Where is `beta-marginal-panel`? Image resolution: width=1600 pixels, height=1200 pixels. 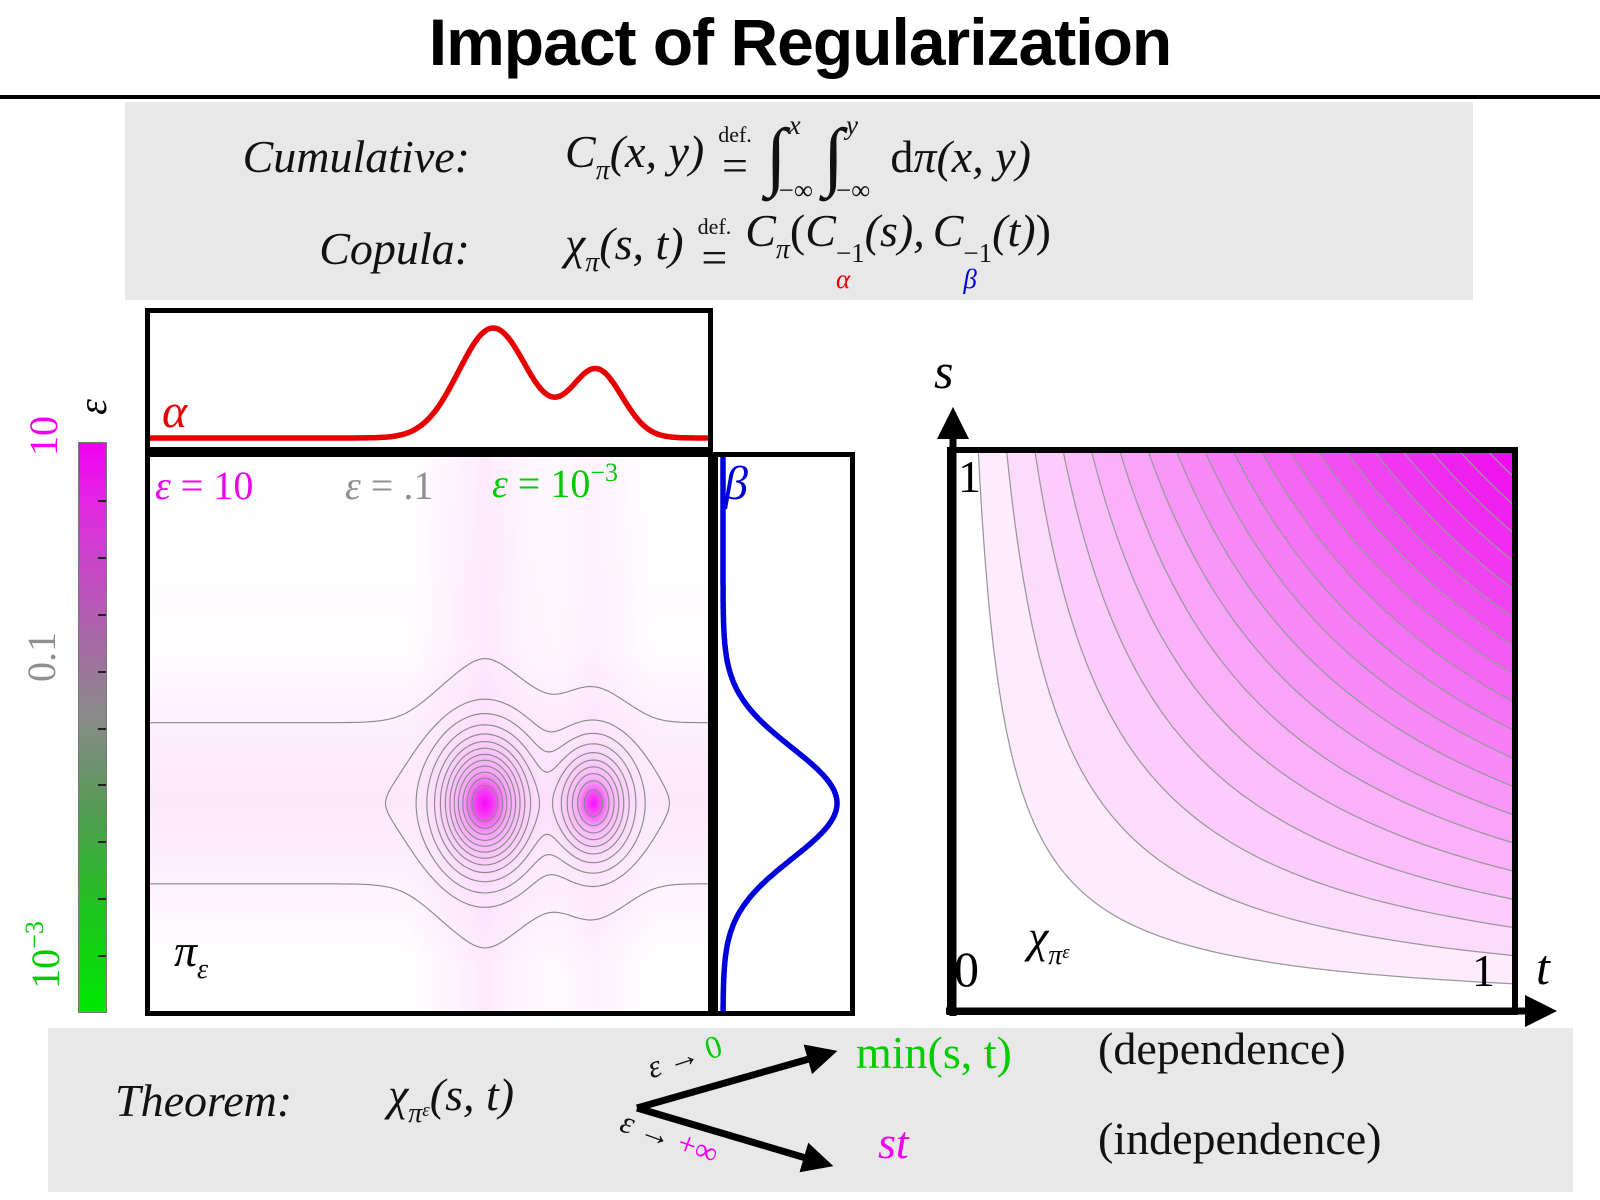 beta-marginal-panel is located at coordinates (784, 734).